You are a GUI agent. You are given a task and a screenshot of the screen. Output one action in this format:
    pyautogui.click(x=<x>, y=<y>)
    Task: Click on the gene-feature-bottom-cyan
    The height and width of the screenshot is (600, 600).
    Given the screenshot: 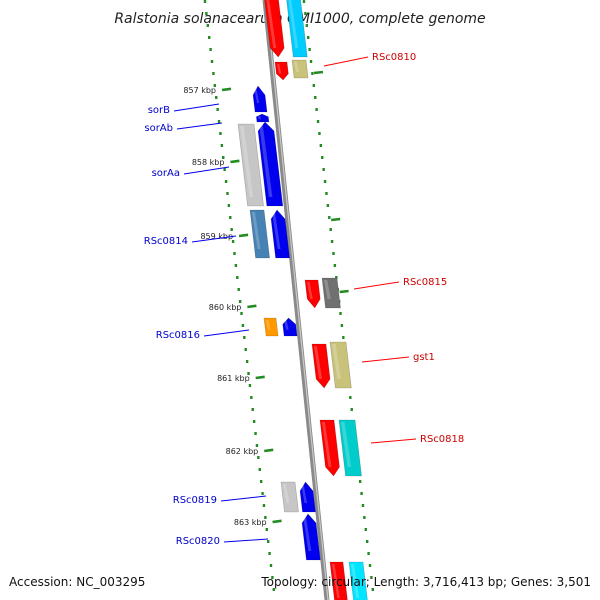 What is the action you would take?
    pyautogui.click(x=358, y=580)
    